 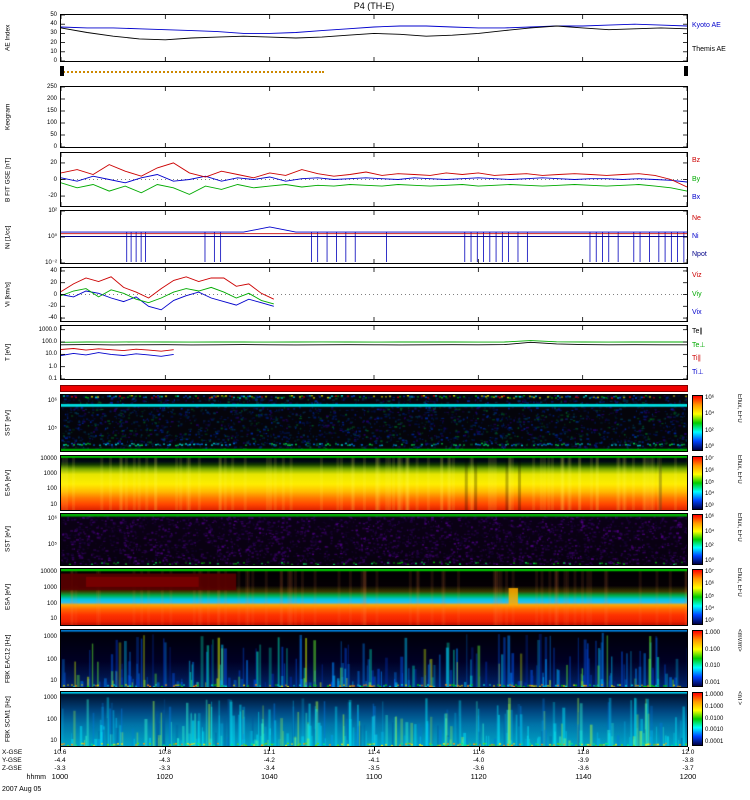 What do you see at coordinates (688, 776) in the screenshot?
I see `time-tick-label: 1200` at bounding box center [688, 776].